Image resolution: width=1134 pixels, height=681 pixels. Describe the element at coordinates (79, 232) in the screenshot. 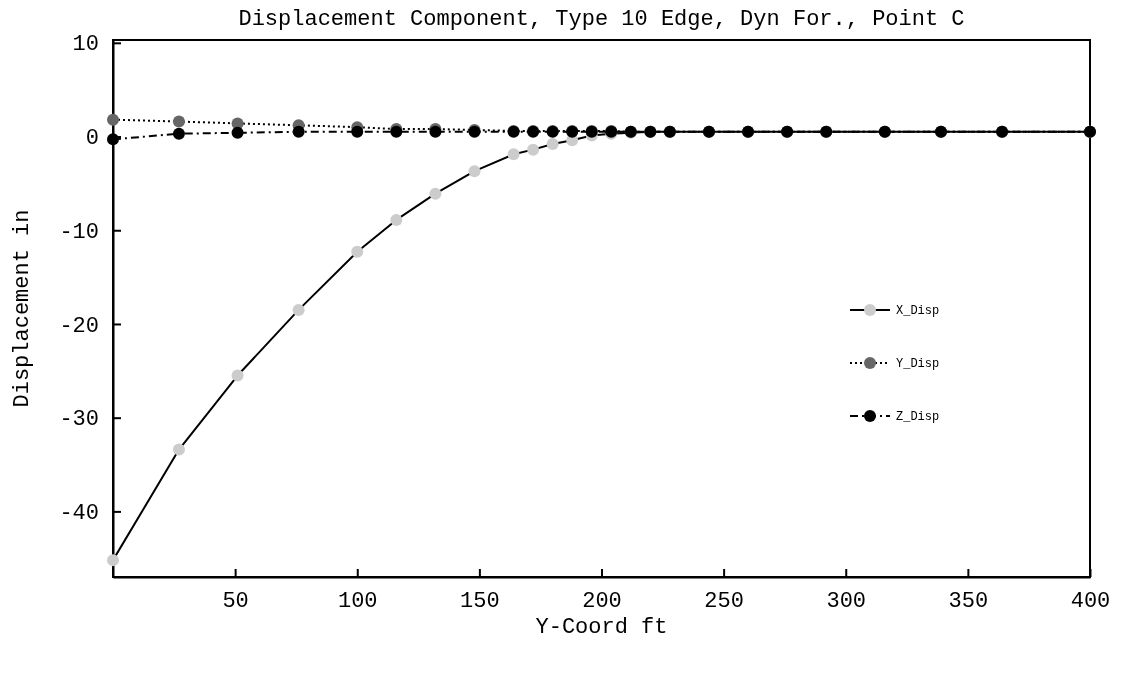

I see `y-tick-label: -10` at that location.